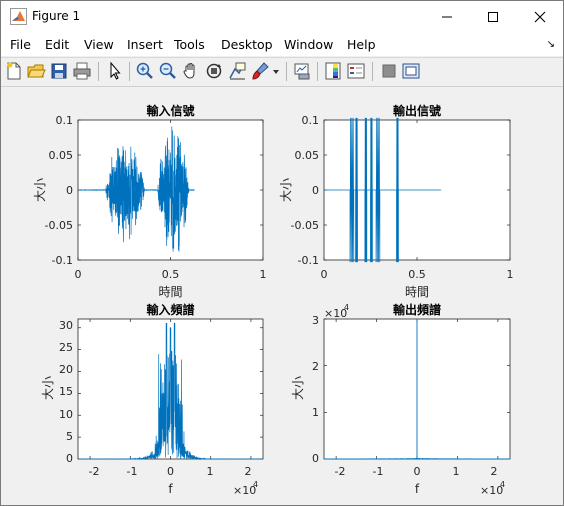  I want to click on brush-dropdown-icon, so click(276, 71).